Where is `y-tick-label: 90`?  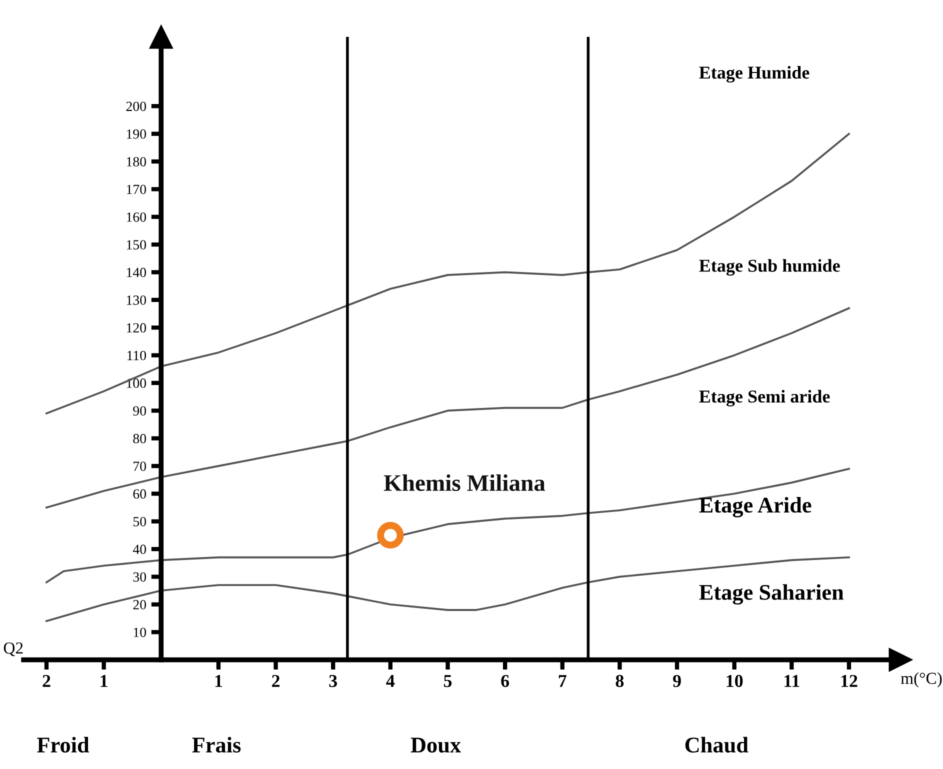 y-tick-label: 90 is located at coordinates (139, 411).